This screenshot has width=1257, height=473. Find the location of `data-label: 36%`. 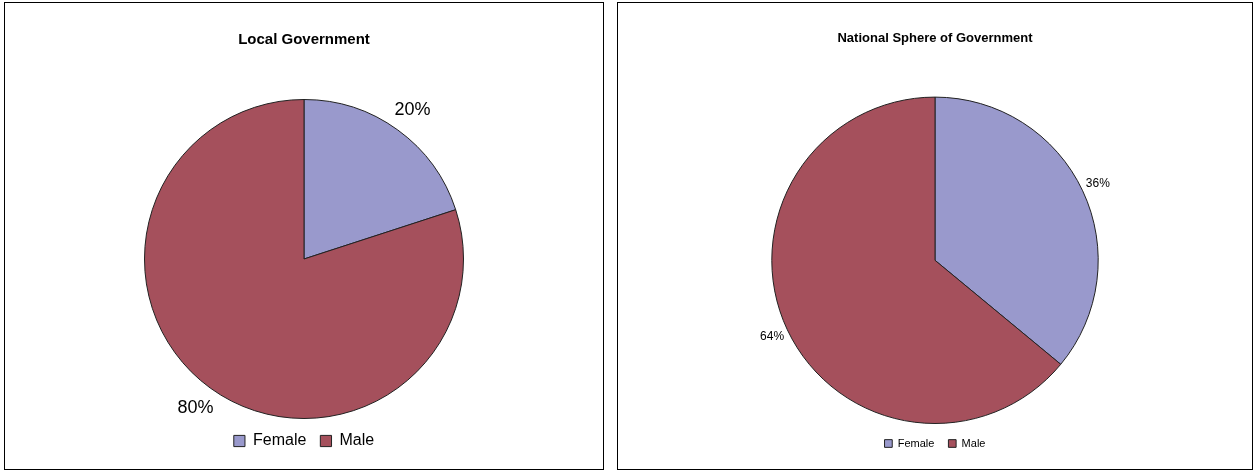

data-label: 36% is located at coordinates (1098, 182).